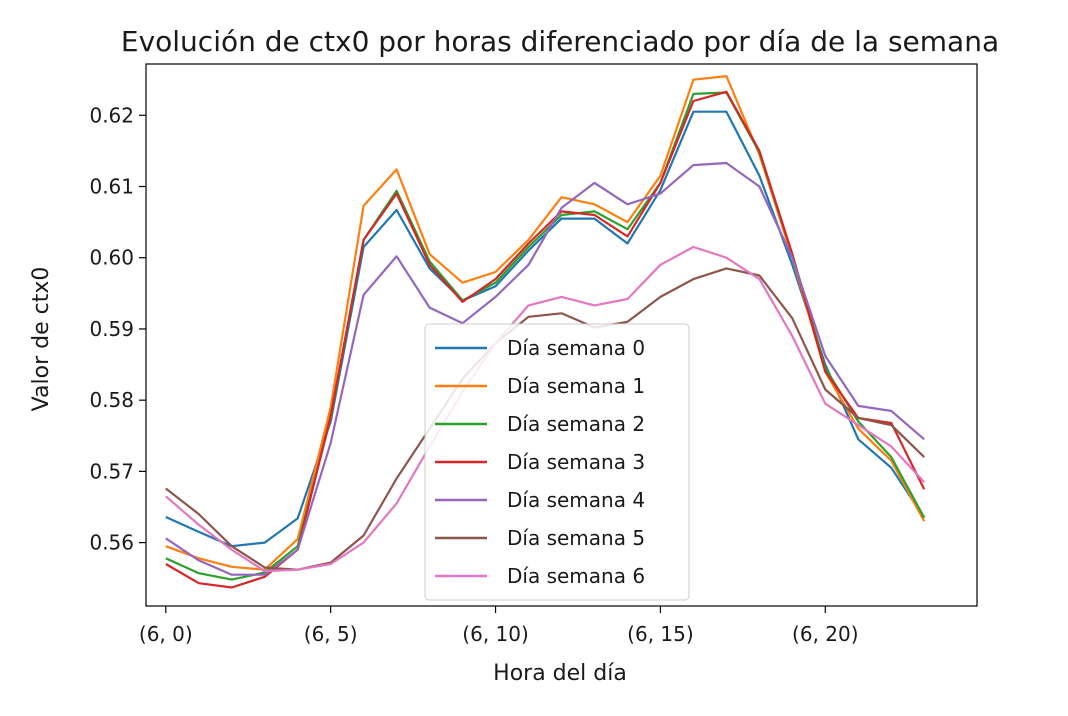  Describe the element at coordinates (576, 424) in the screenshot. I see `legend-label: Día semana 2` at that location.